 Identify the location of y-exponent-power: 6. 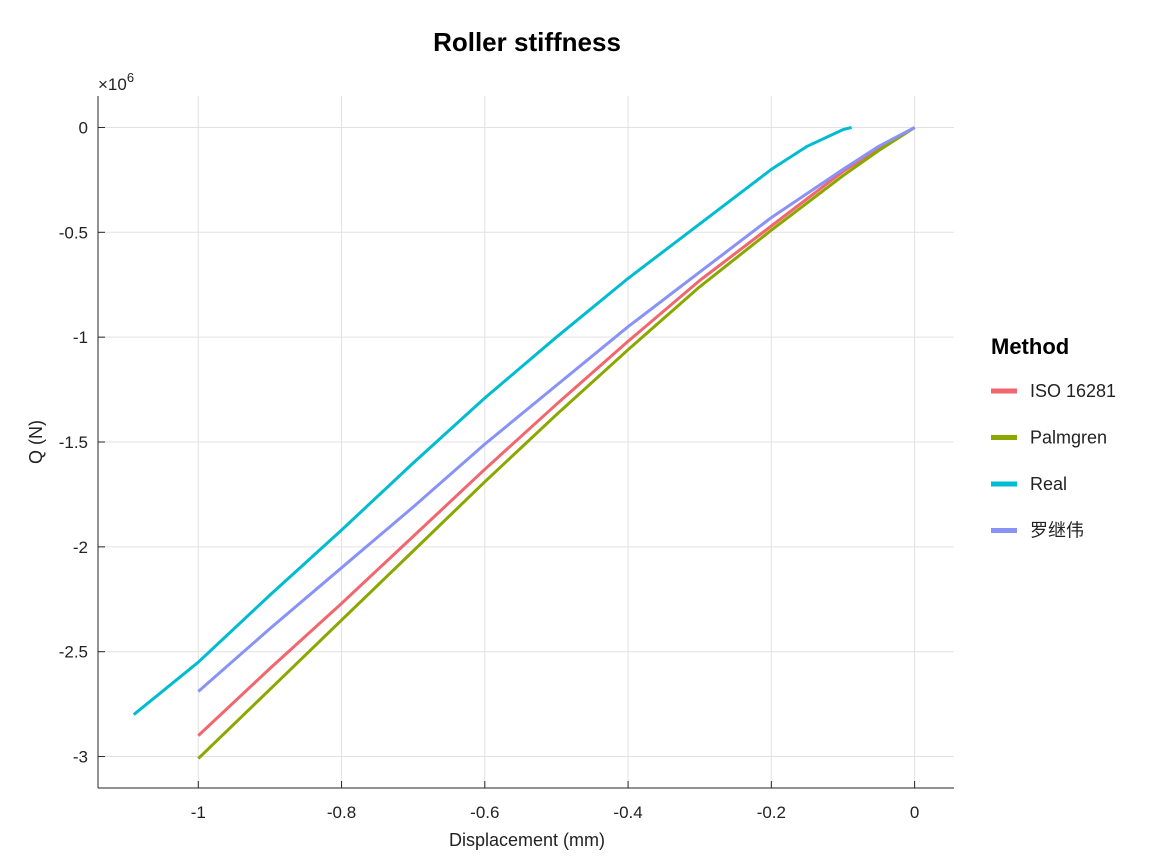
(130, 77).